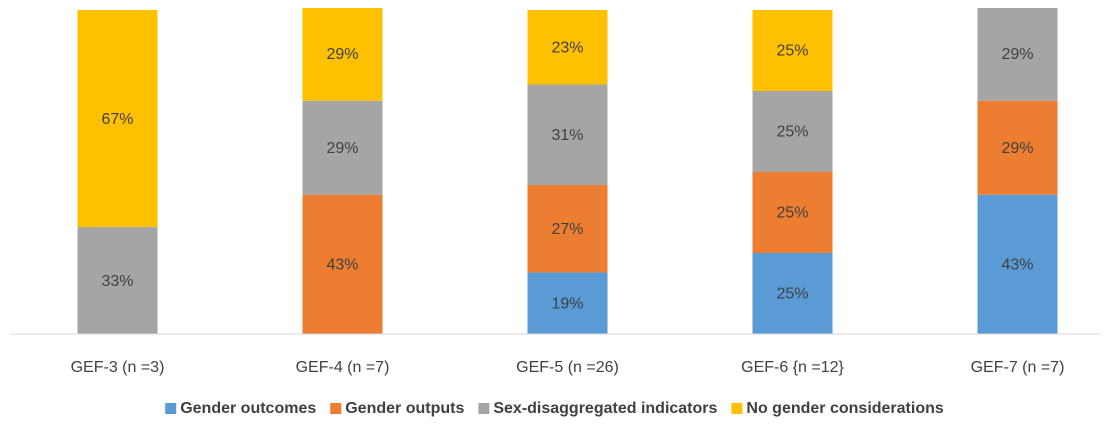  I want to click on value-label: 19%, so click(567, 303).